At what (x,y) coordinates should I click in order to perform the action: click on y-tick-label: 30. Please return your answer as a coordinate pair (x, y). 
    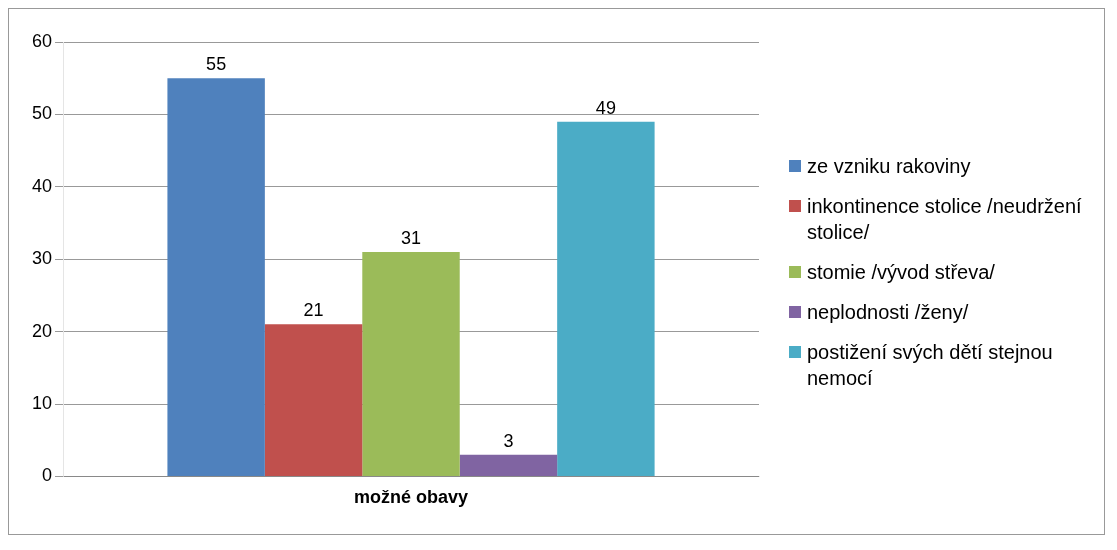
    Looking at the image, I should click on (42, 257).